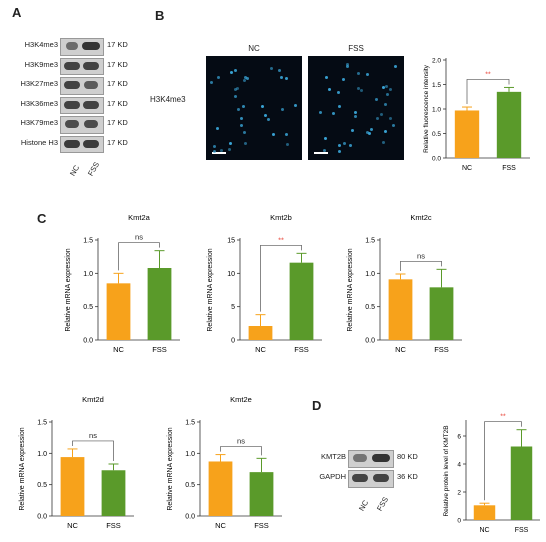 This screenshot has height=542, width=546. What do you see at coordinates (39, 122) in the screenshot?
I see `blot-row-label: H3K79me3` at bounding box center [39, 122].